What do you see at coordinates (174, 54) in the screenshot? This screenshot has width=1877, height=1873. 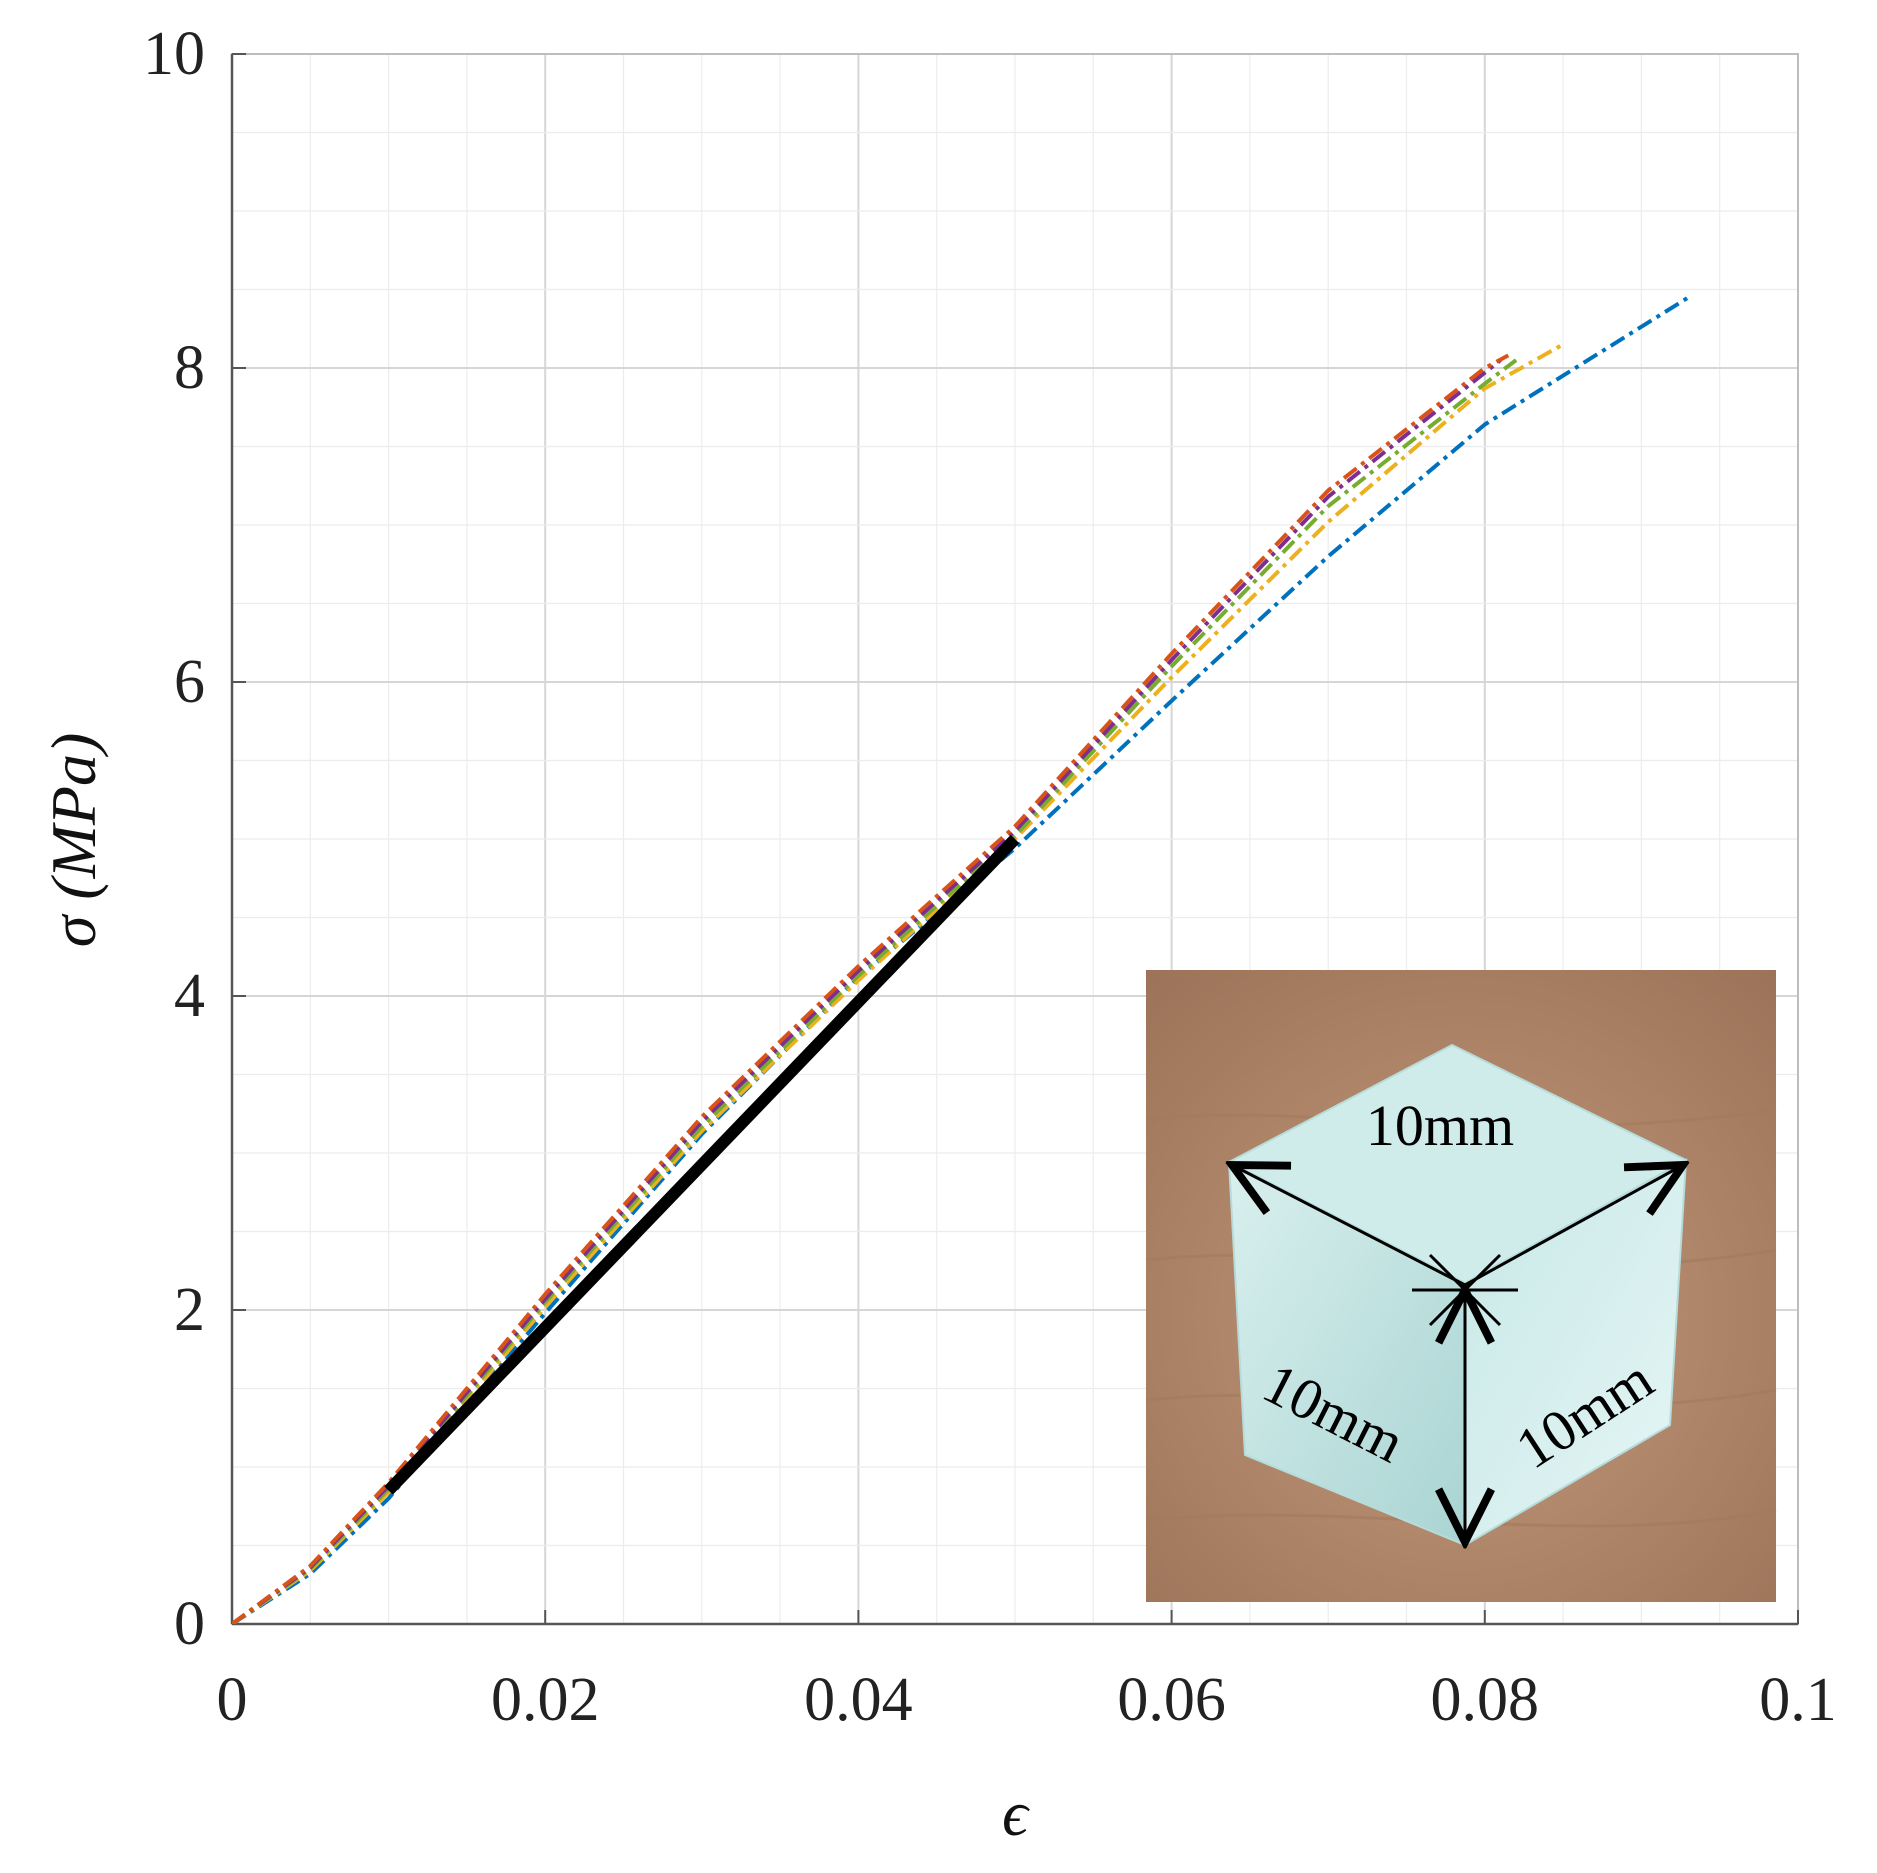 I see `y-tick-label: 10` at bounding box center [174, 54].